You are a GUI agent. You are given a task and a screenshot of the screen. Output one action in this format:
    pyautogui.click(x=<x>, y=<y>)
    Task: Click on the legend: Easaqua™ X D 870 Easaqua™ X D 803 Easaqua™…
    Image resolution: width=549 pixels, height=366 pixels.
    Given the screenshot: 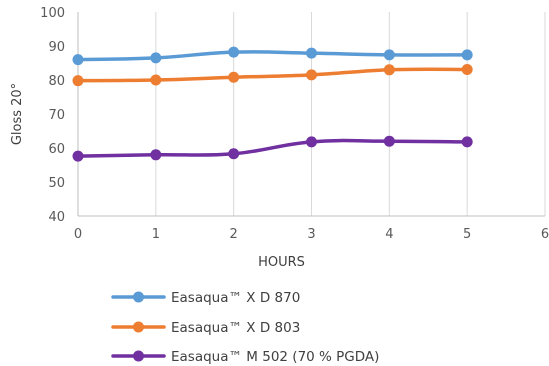 What is the action you would take?
    pyautogui.click(x=245, y=327)
    